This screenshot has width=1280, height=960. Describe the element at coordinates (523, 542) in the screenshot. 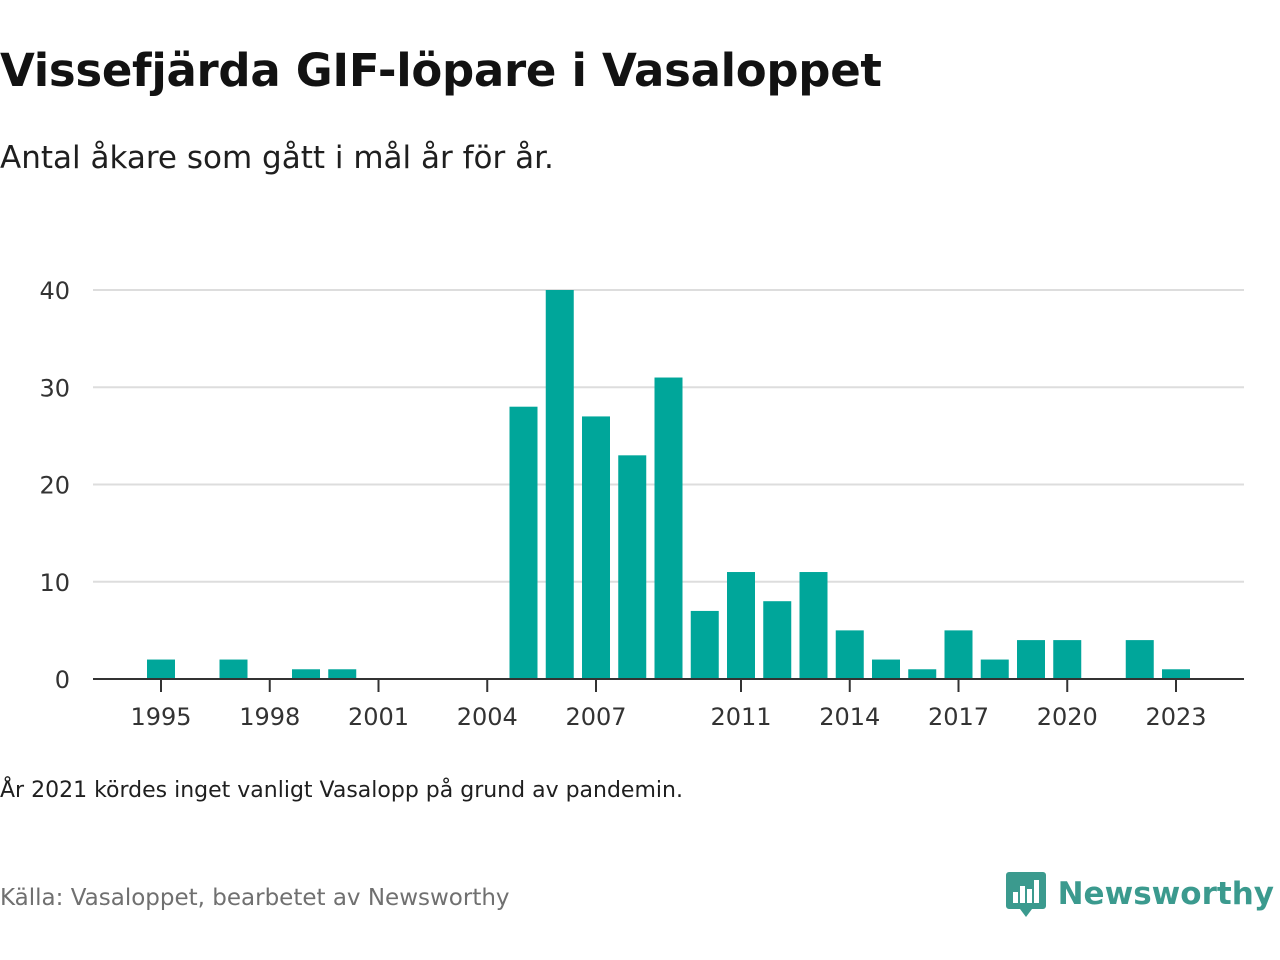

I see `bar-2005` at that location.